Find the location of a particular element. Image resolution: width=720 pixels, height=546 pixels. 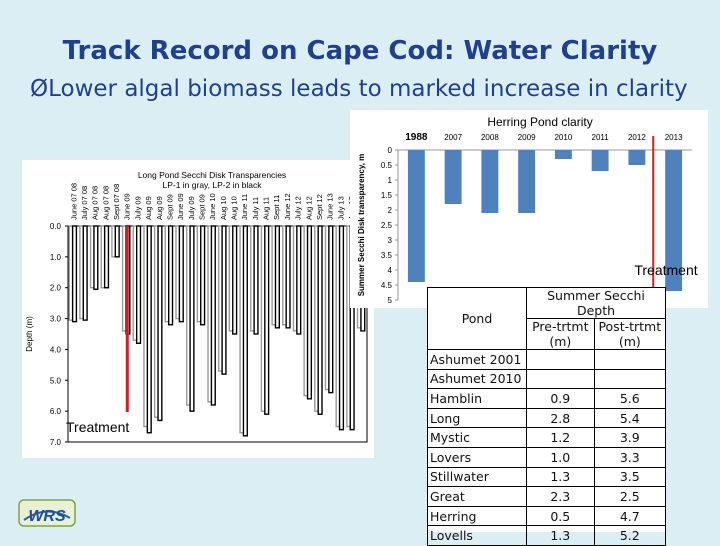

y-tick-label: 5.0 is located at coordinates (56, 380).